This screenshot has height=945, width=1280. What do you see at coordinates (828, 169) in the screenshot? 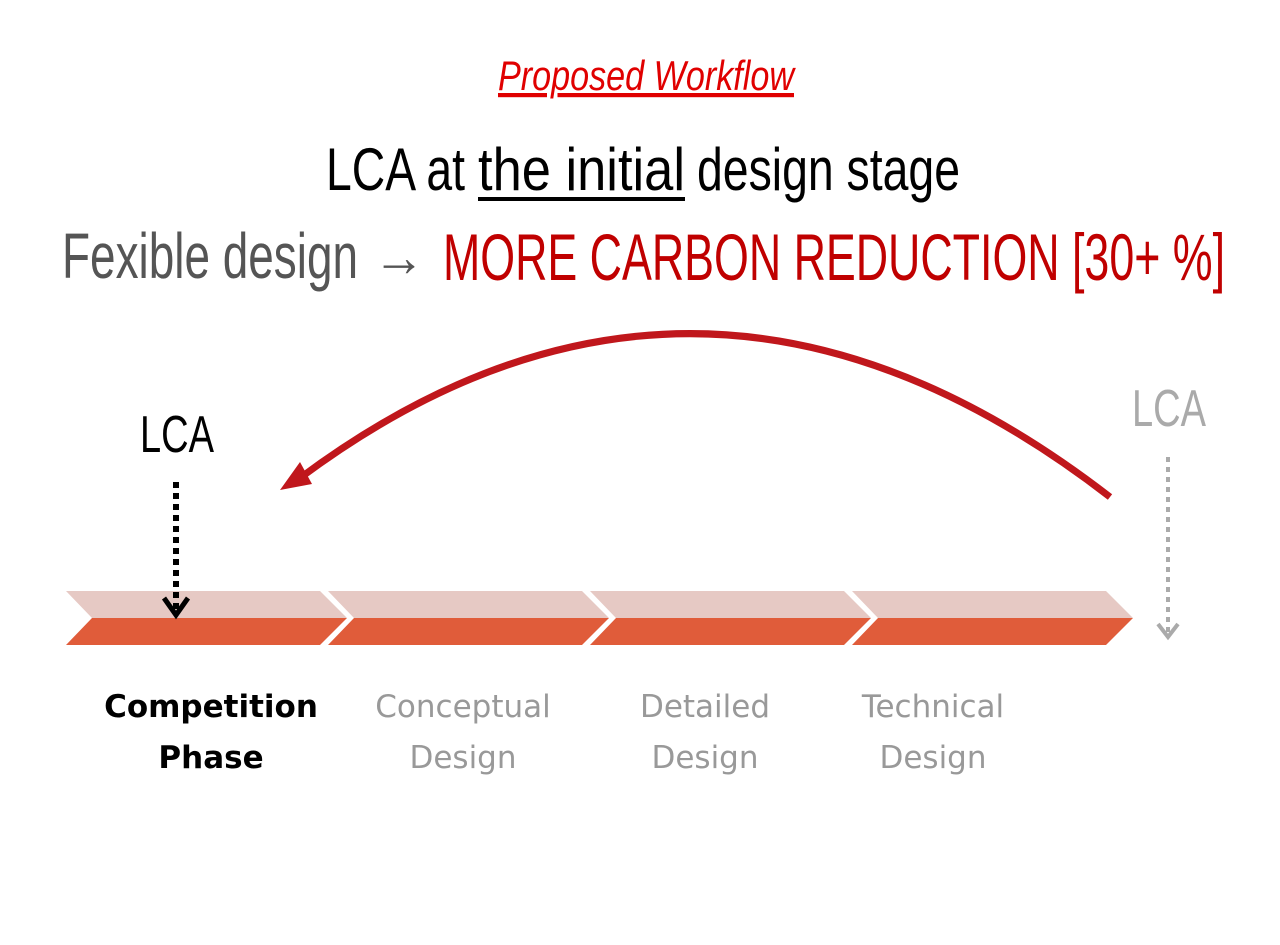
I see `headline-text: design stage` at bounding box center [828, 169].